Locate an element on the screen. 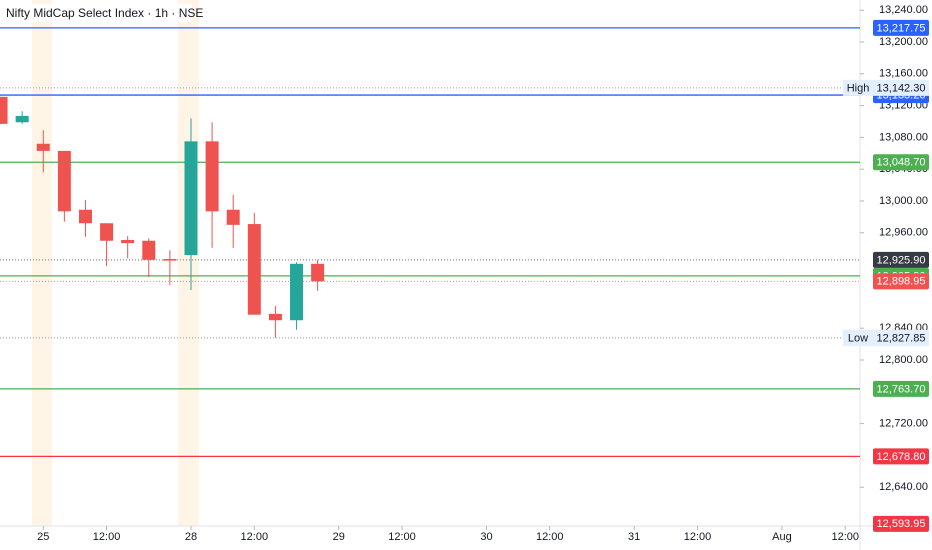 This screenshot has height=550, width=932. y-tick-label: 12,800.00 is located at coordinates (903, 360).